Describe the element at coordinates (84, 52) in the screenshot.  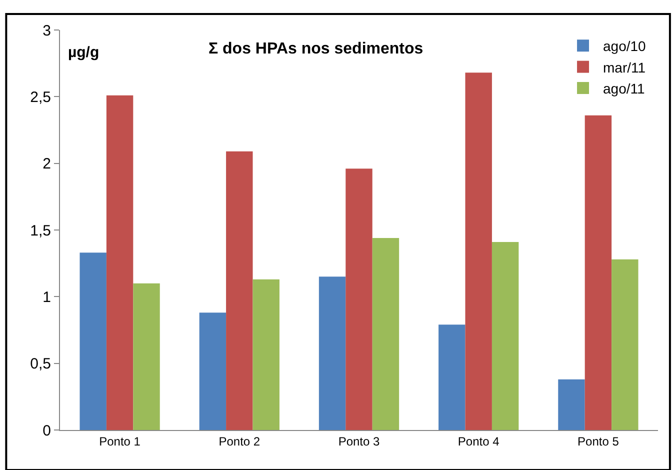
I see `y-axis-title: µg/g` at that location.